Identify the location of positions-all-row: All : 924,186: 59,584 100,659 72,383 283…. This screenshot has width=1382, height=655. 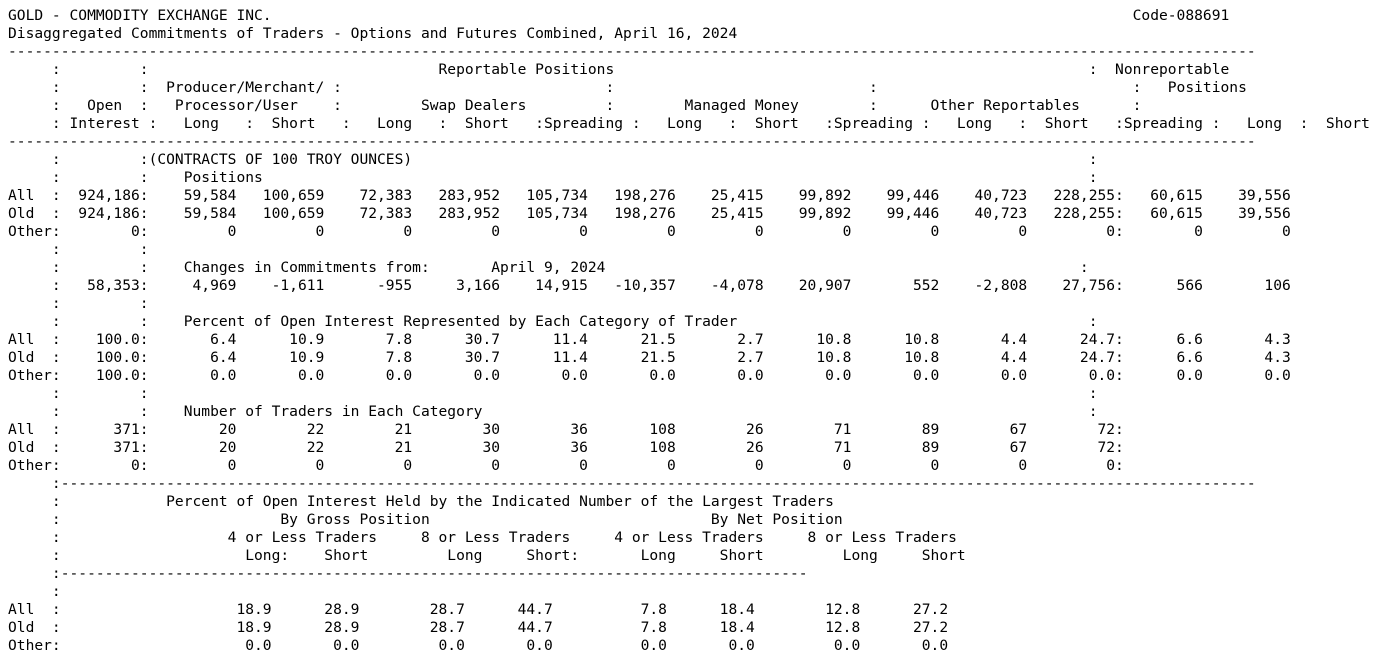
(649, 195).